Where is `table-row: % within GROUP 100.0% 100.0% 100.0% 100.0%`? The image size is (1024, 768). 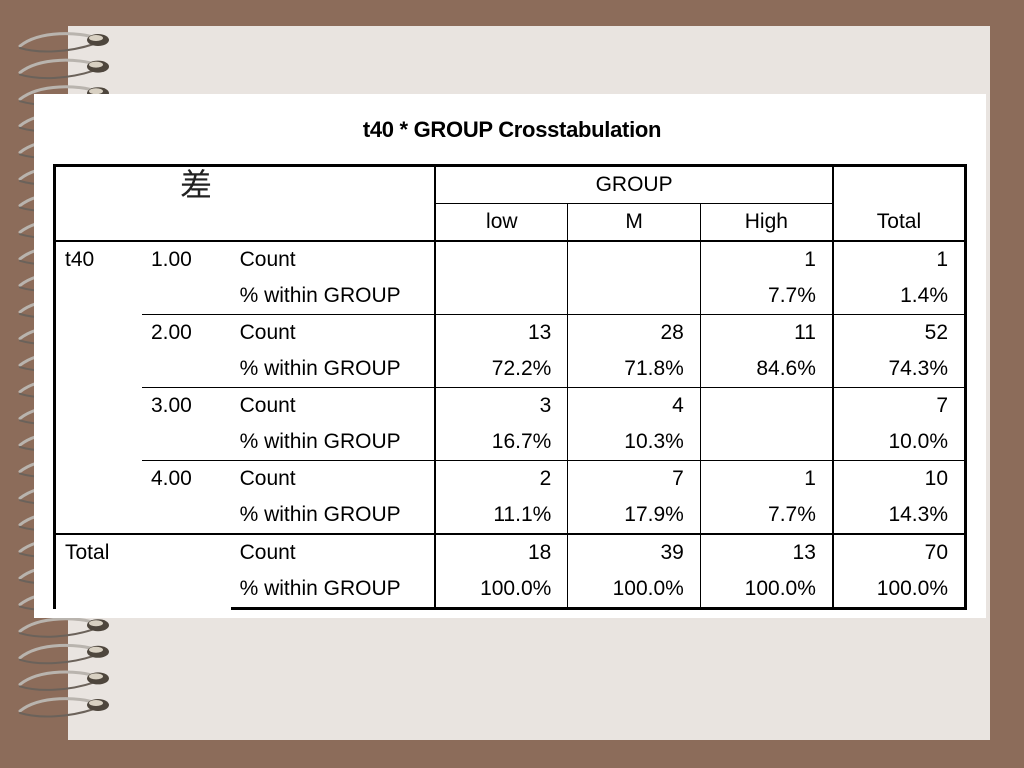
table-row: % within GROUP 100.0% 100.0% 100.0% 100.0% is located at coordinates (511, 590).